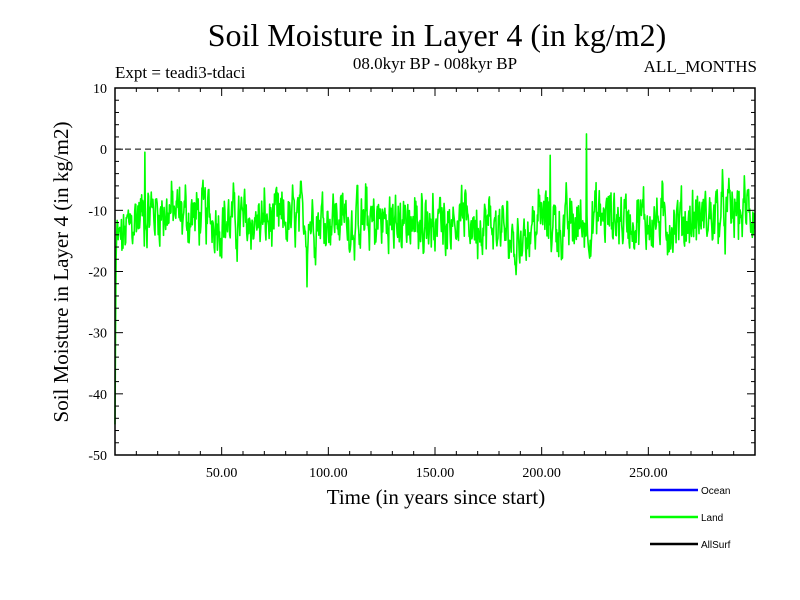  What do you see at coordinates (328, 473) in the screenshot?
I see `x-tick-label: 100.00` at bounding box center [328, 473].